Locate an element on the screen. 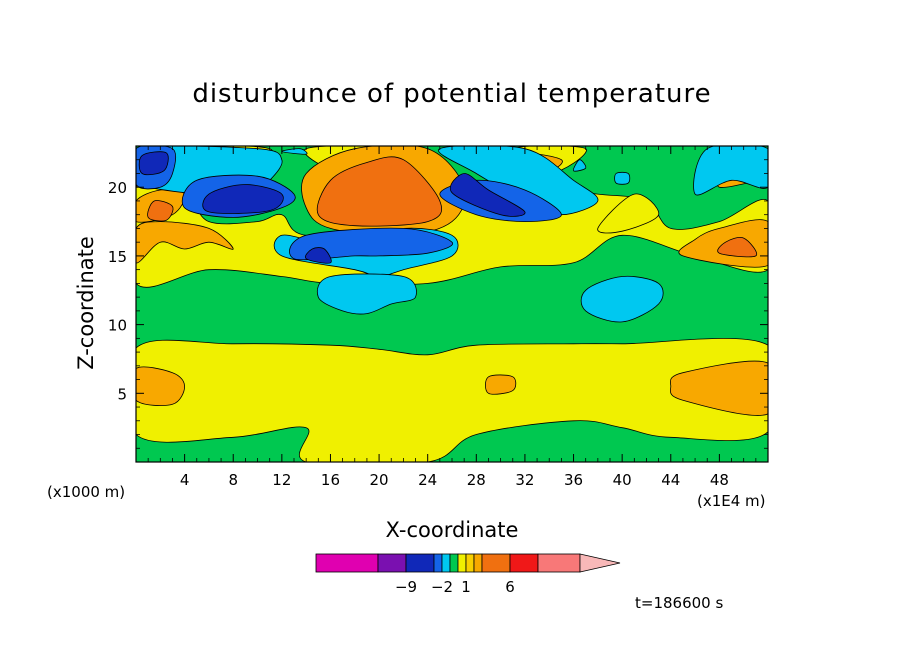  x-tick-label: 32 is located at coordinates (524, 480).